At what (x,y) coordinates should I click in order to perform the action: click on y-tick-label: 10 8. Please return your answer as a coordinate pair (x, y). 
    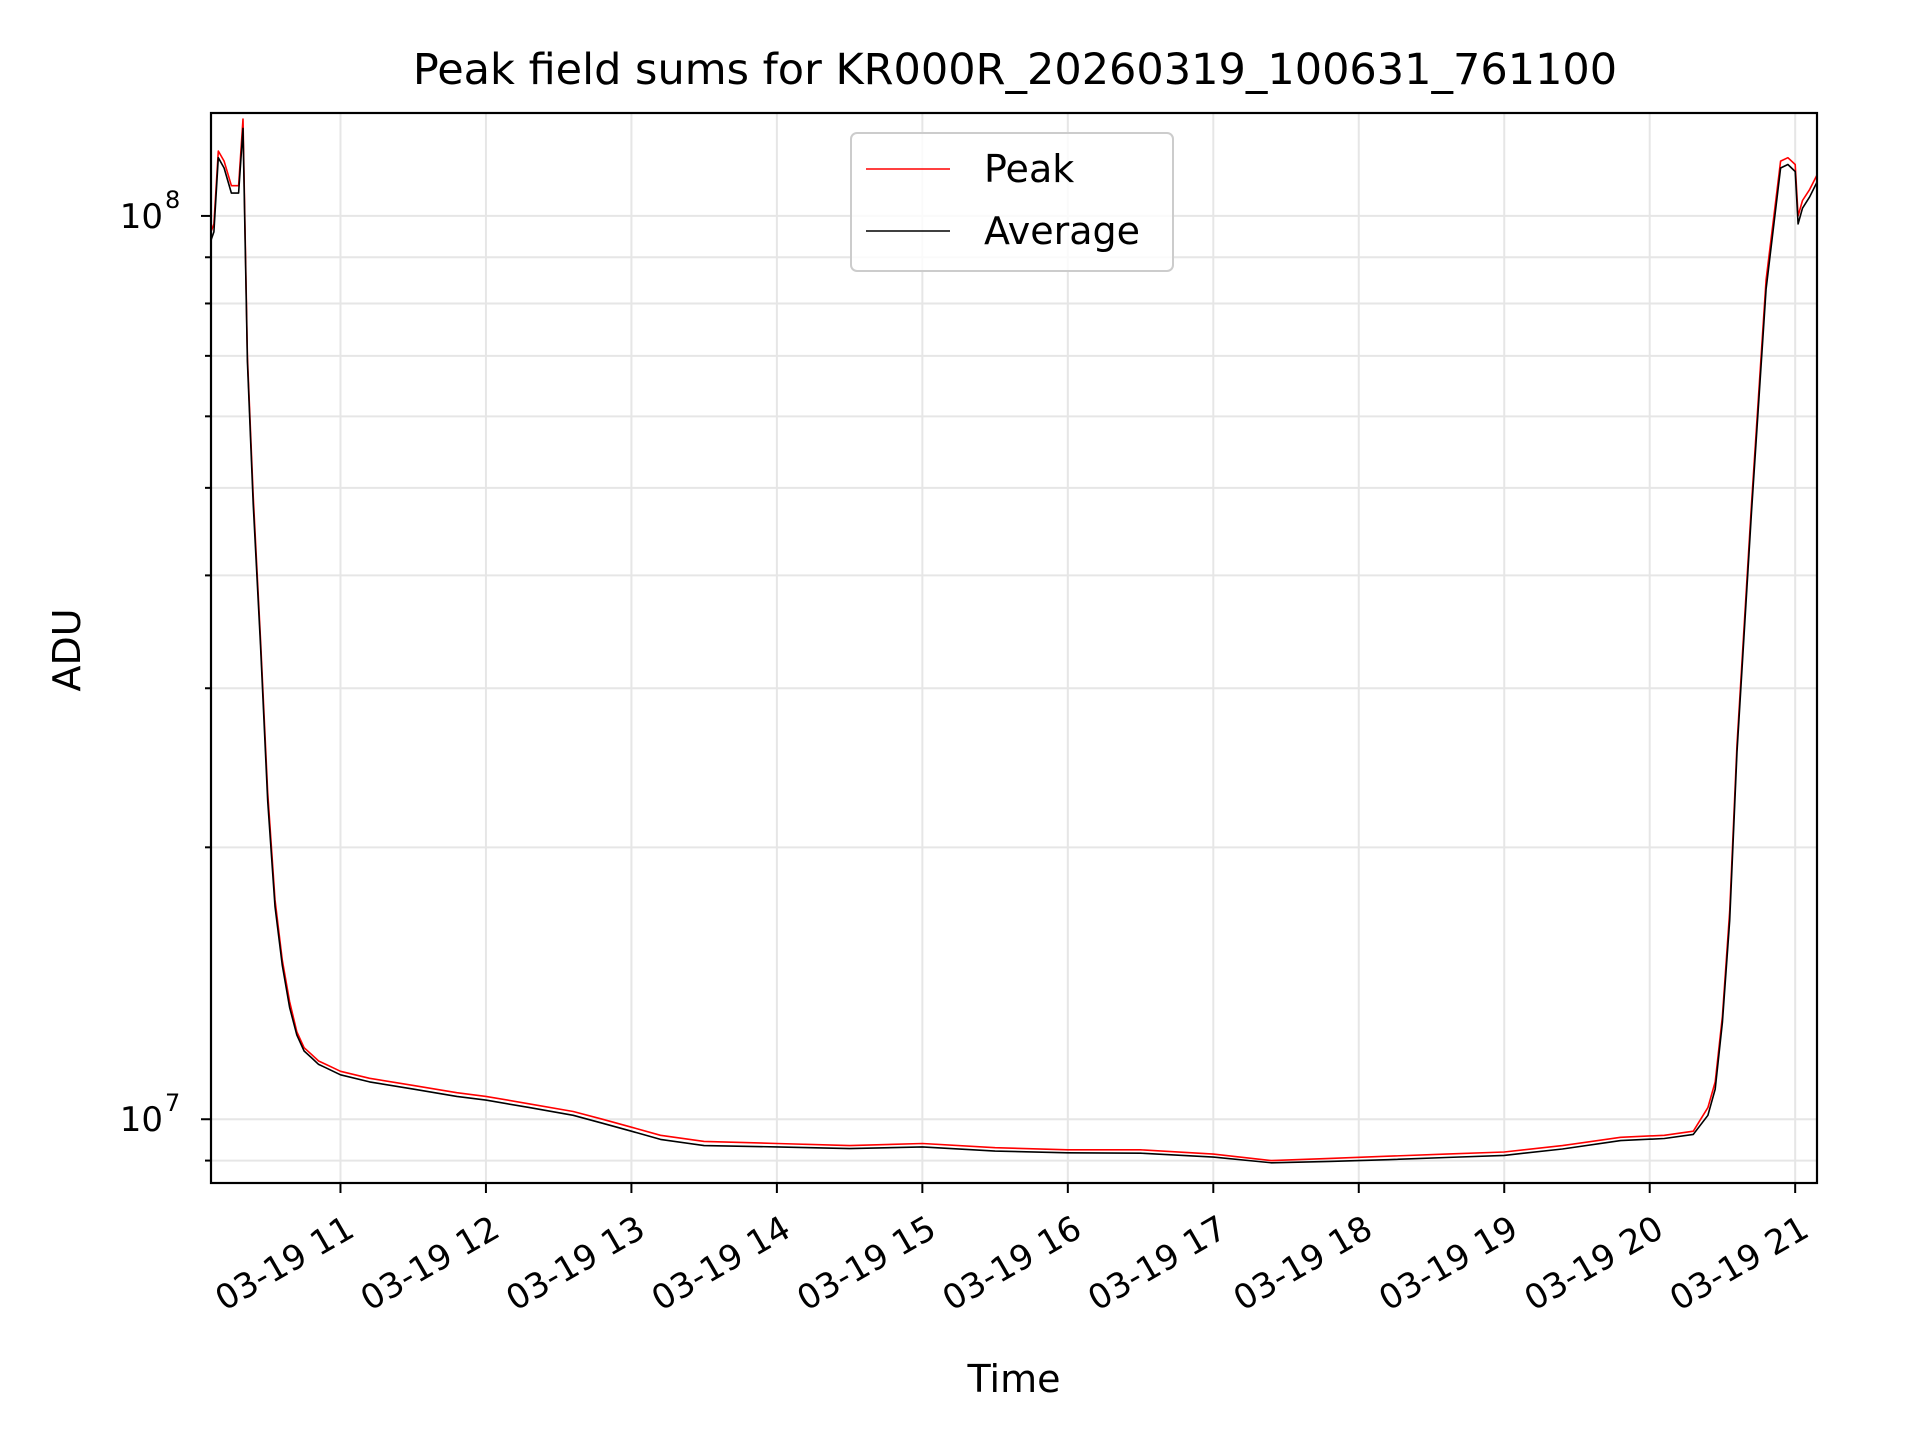
    Looking at the image, I should click on (150, 211).